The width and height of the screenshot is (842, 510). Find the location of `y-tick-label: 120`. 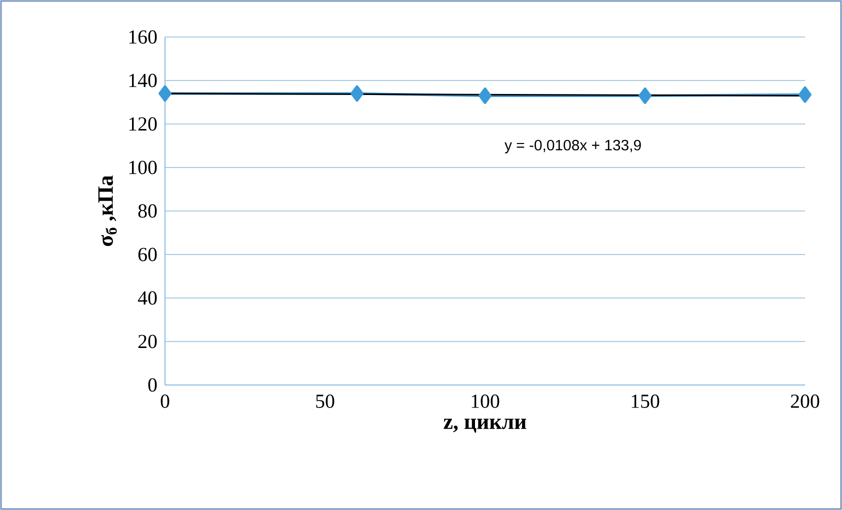

y-tick-label: 120 is located at coordinates (143, 124).